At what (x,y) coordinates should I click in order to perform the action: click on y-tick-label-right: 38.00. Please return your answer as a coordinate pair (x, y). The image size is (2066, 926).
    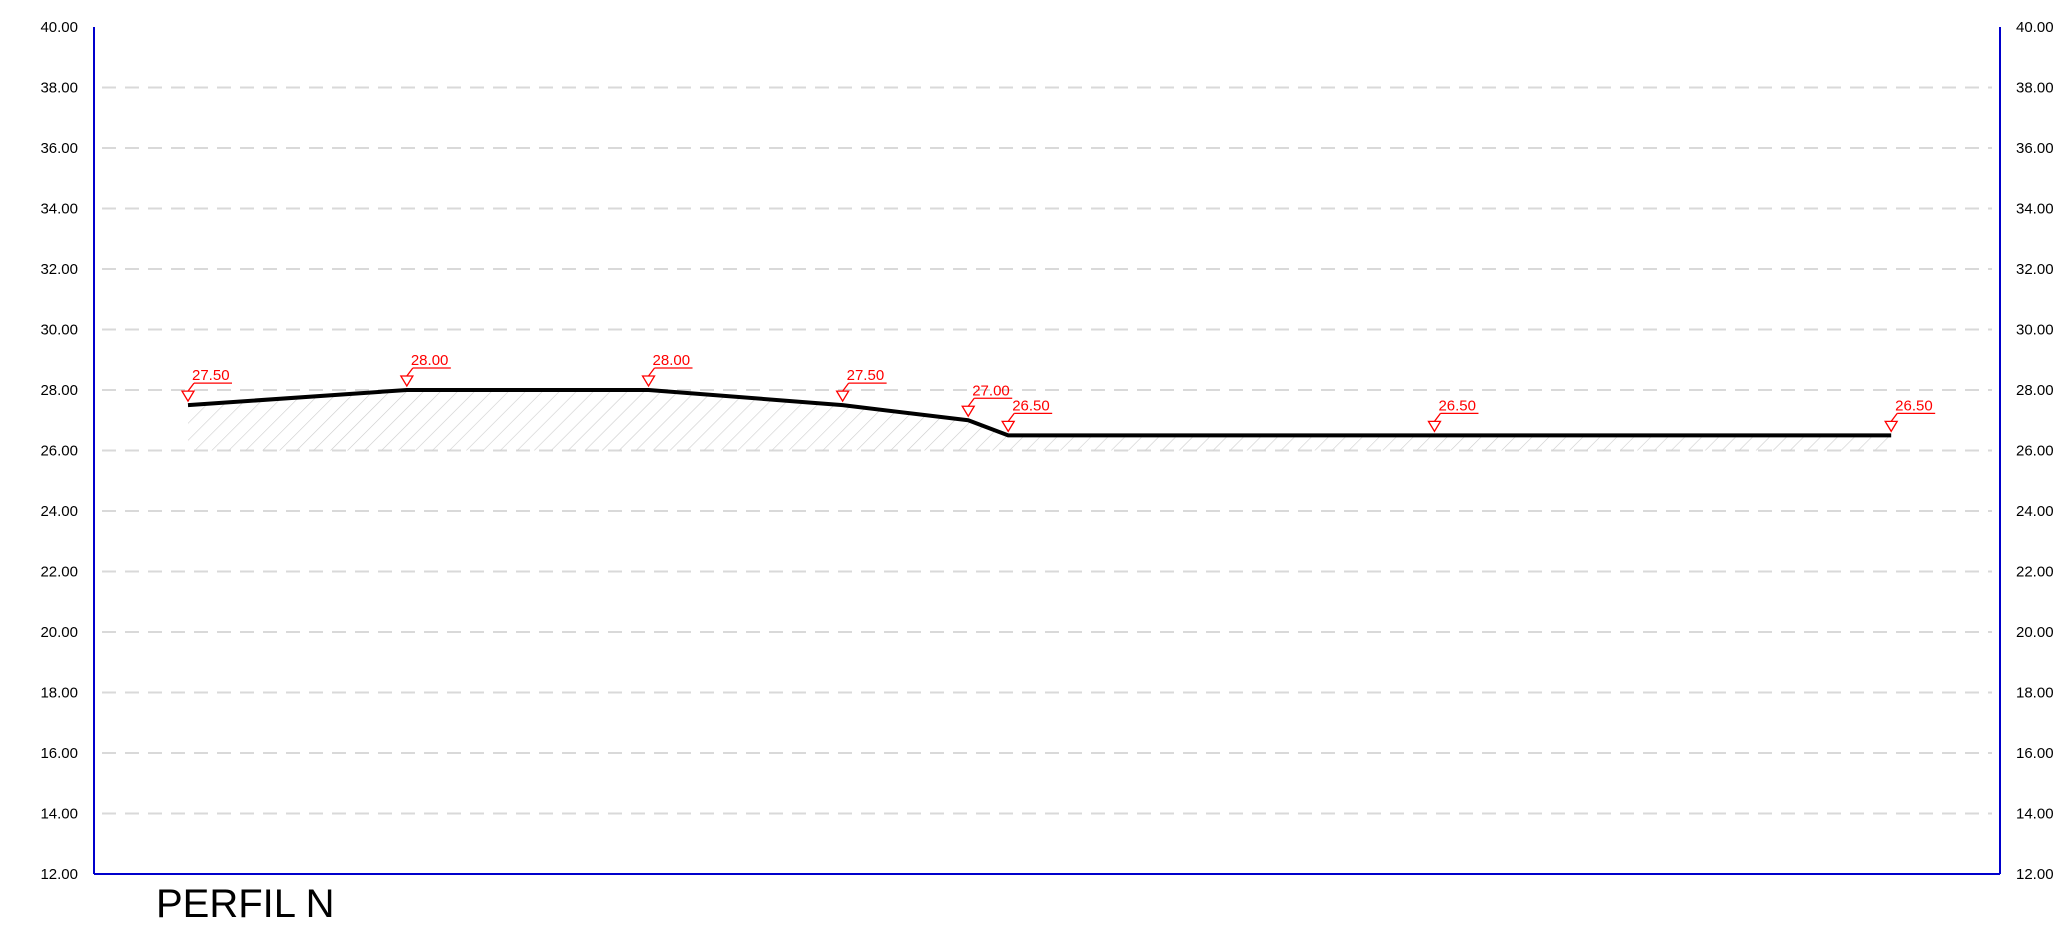
    Looking at the image, I should click on (2035, 88).